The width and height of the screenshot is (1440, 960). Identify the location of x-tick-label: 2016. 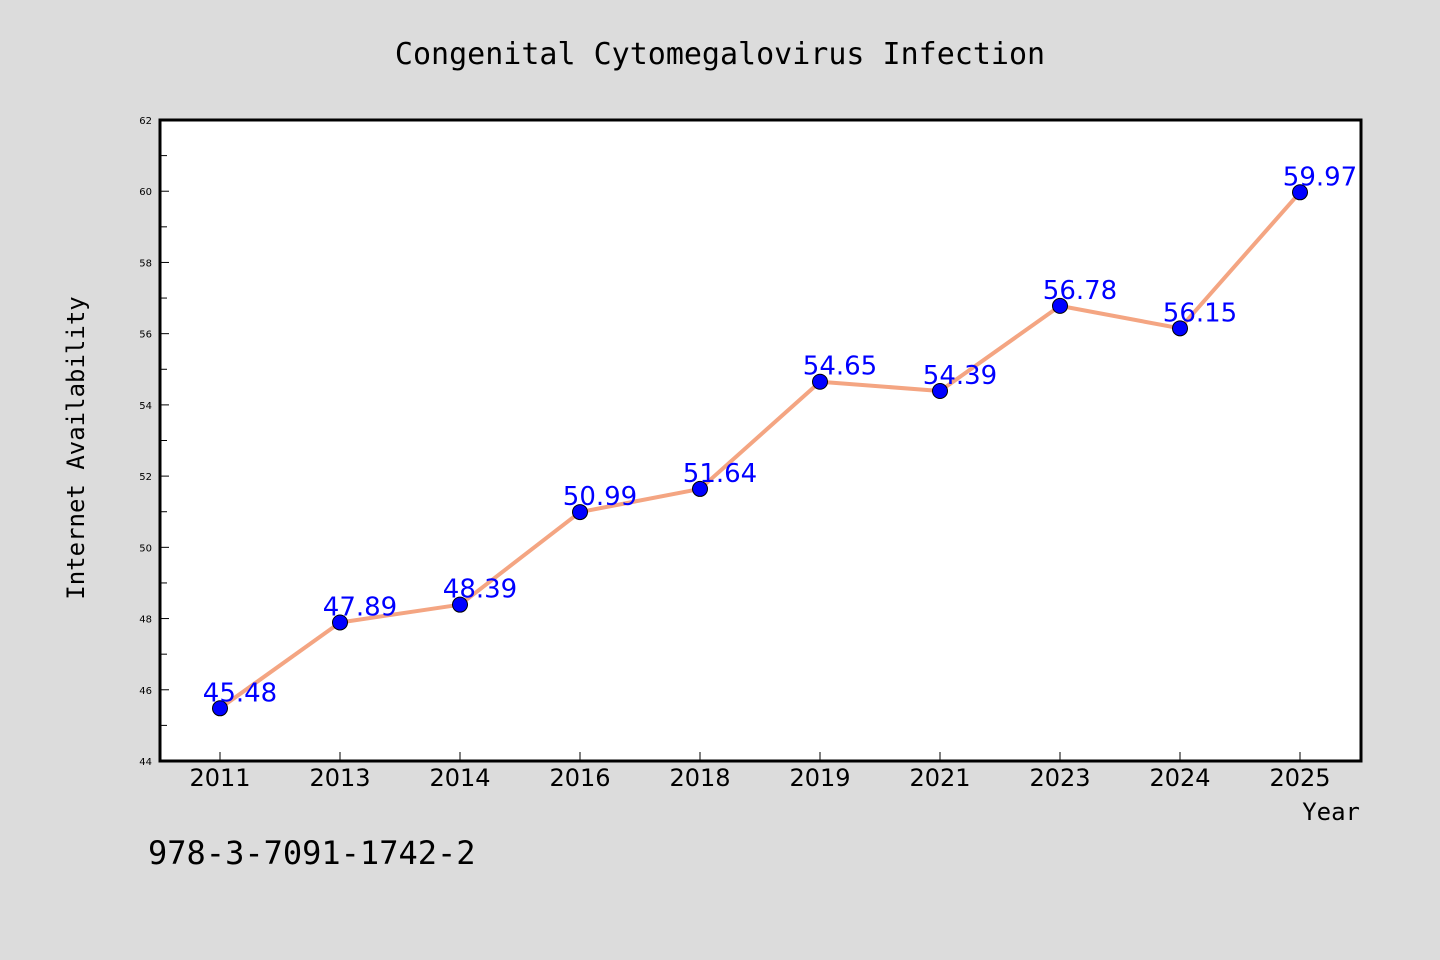
(579, 778).